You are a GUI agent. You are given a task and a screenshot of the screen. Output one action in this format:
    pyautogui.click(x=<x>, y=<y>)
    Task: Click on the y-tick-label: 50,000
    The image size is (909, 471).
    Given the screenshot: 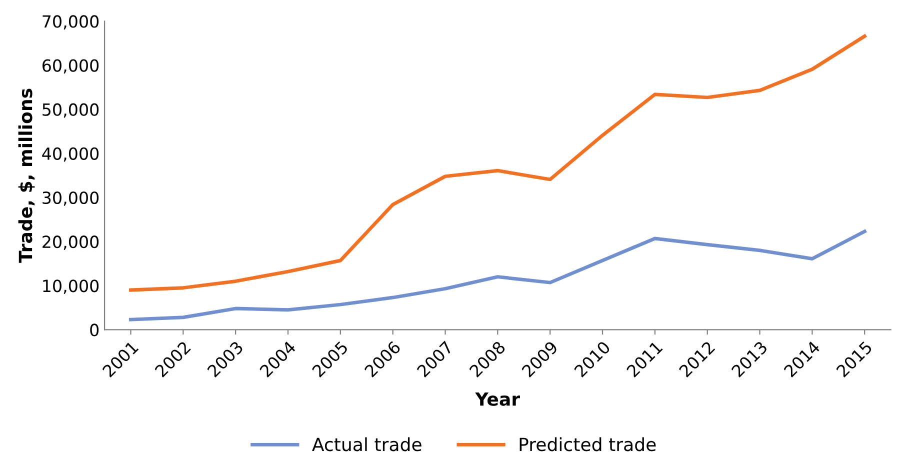 What is the action you would take?
    pyautogui.click(x=70, y=110)
    